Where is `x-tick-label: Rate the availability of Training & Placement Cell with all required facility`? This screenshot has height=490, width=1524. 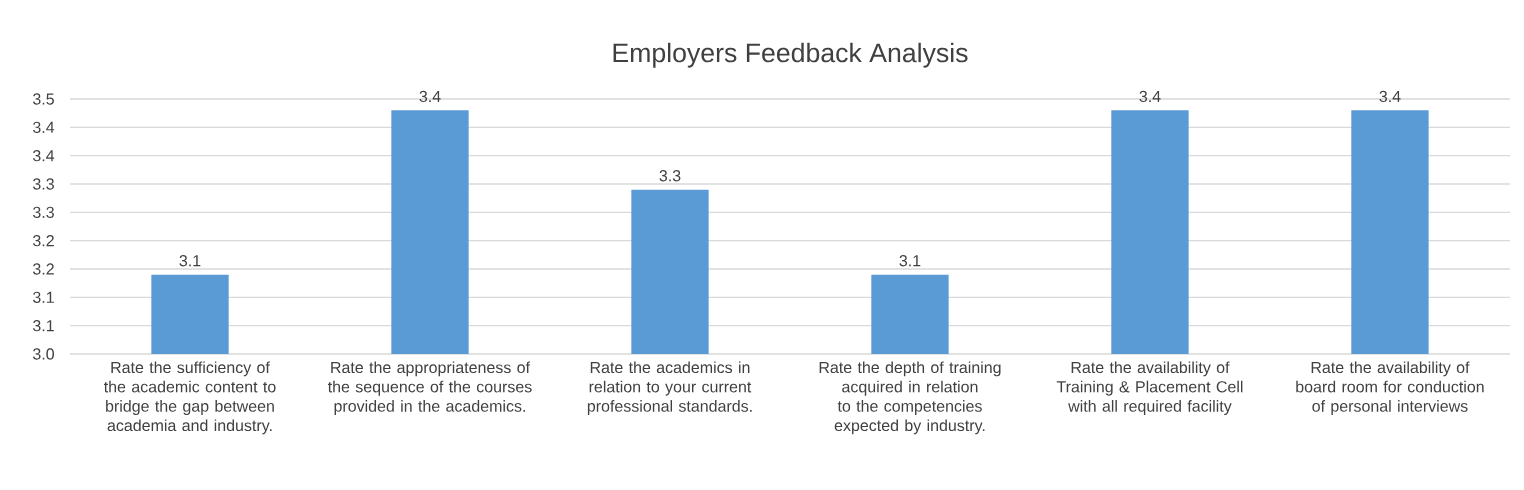
x-tick-label: Rate the availability of Training & Placement Cell with all required facility is located at coordinates (1149, 388).